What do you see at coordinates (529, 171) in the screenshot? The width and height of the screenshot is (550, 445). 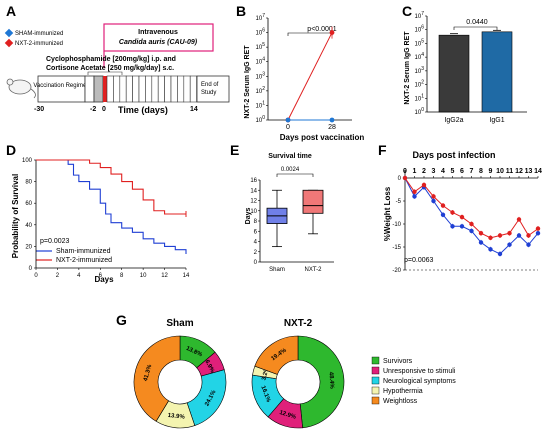 I see `f-x-tick-label: 13` at bounding box center [529, 171].